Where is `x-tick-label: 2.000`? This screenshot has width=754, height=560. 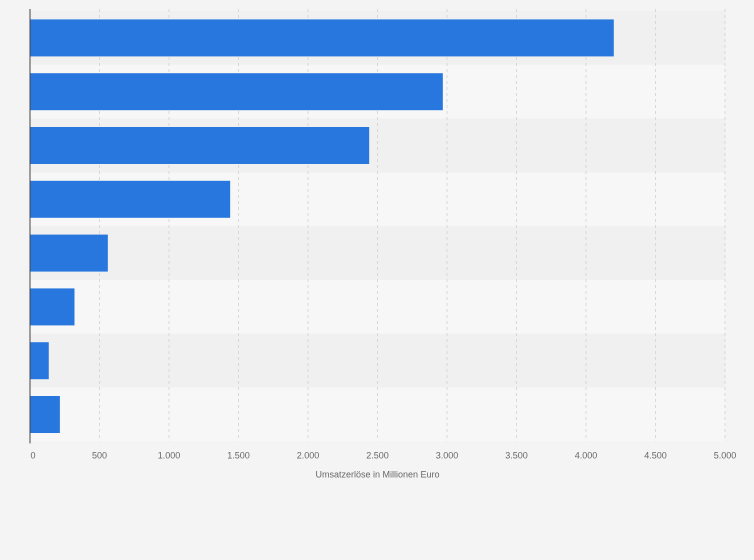 x-tick-label: 2.000 is located at coordinates (308, 455).